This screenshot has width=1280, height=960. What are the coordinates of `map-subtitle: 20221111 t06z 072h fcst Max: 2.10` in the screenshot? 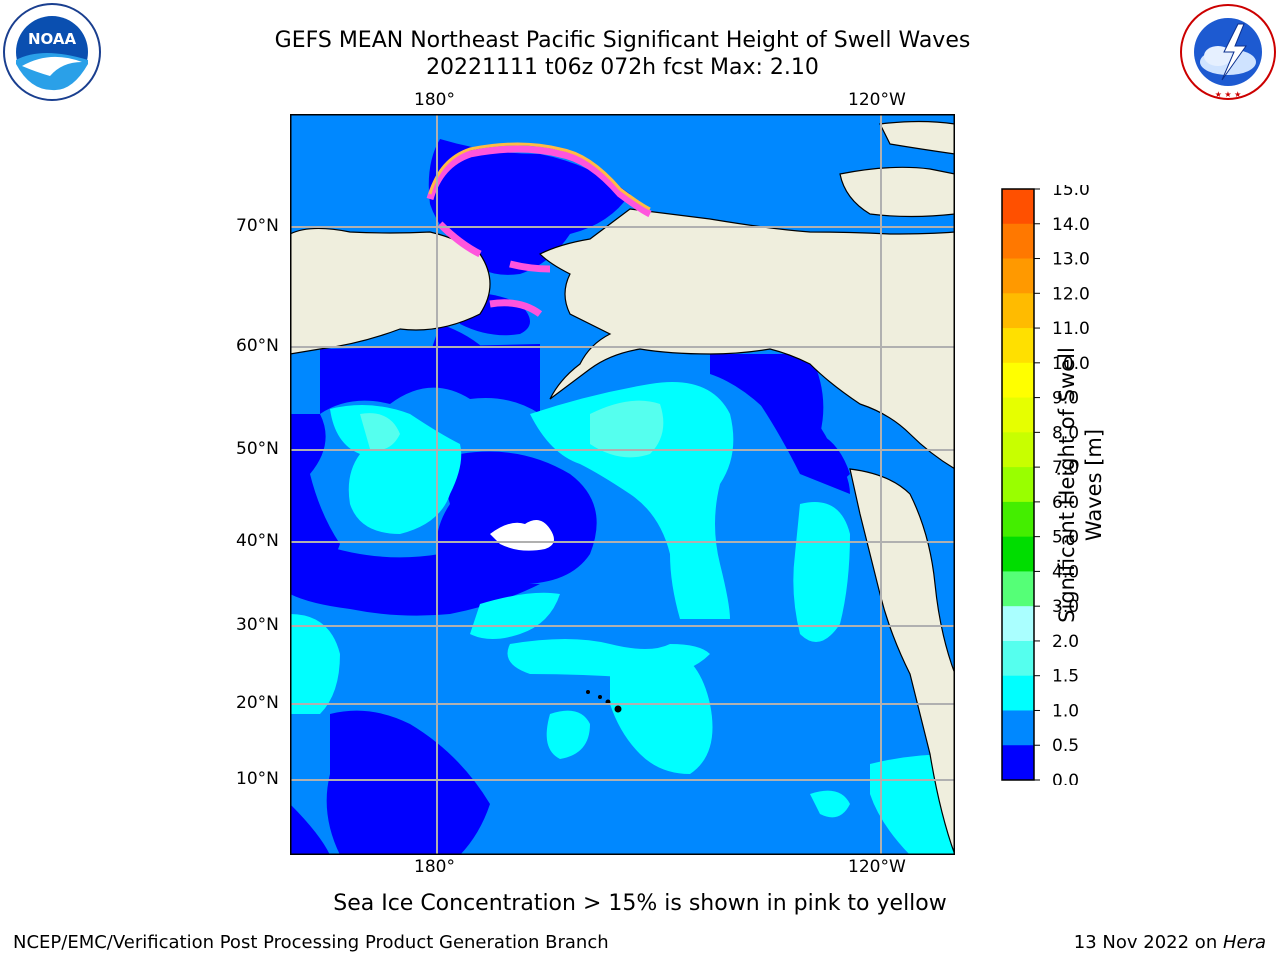 It's located at (622, 67).